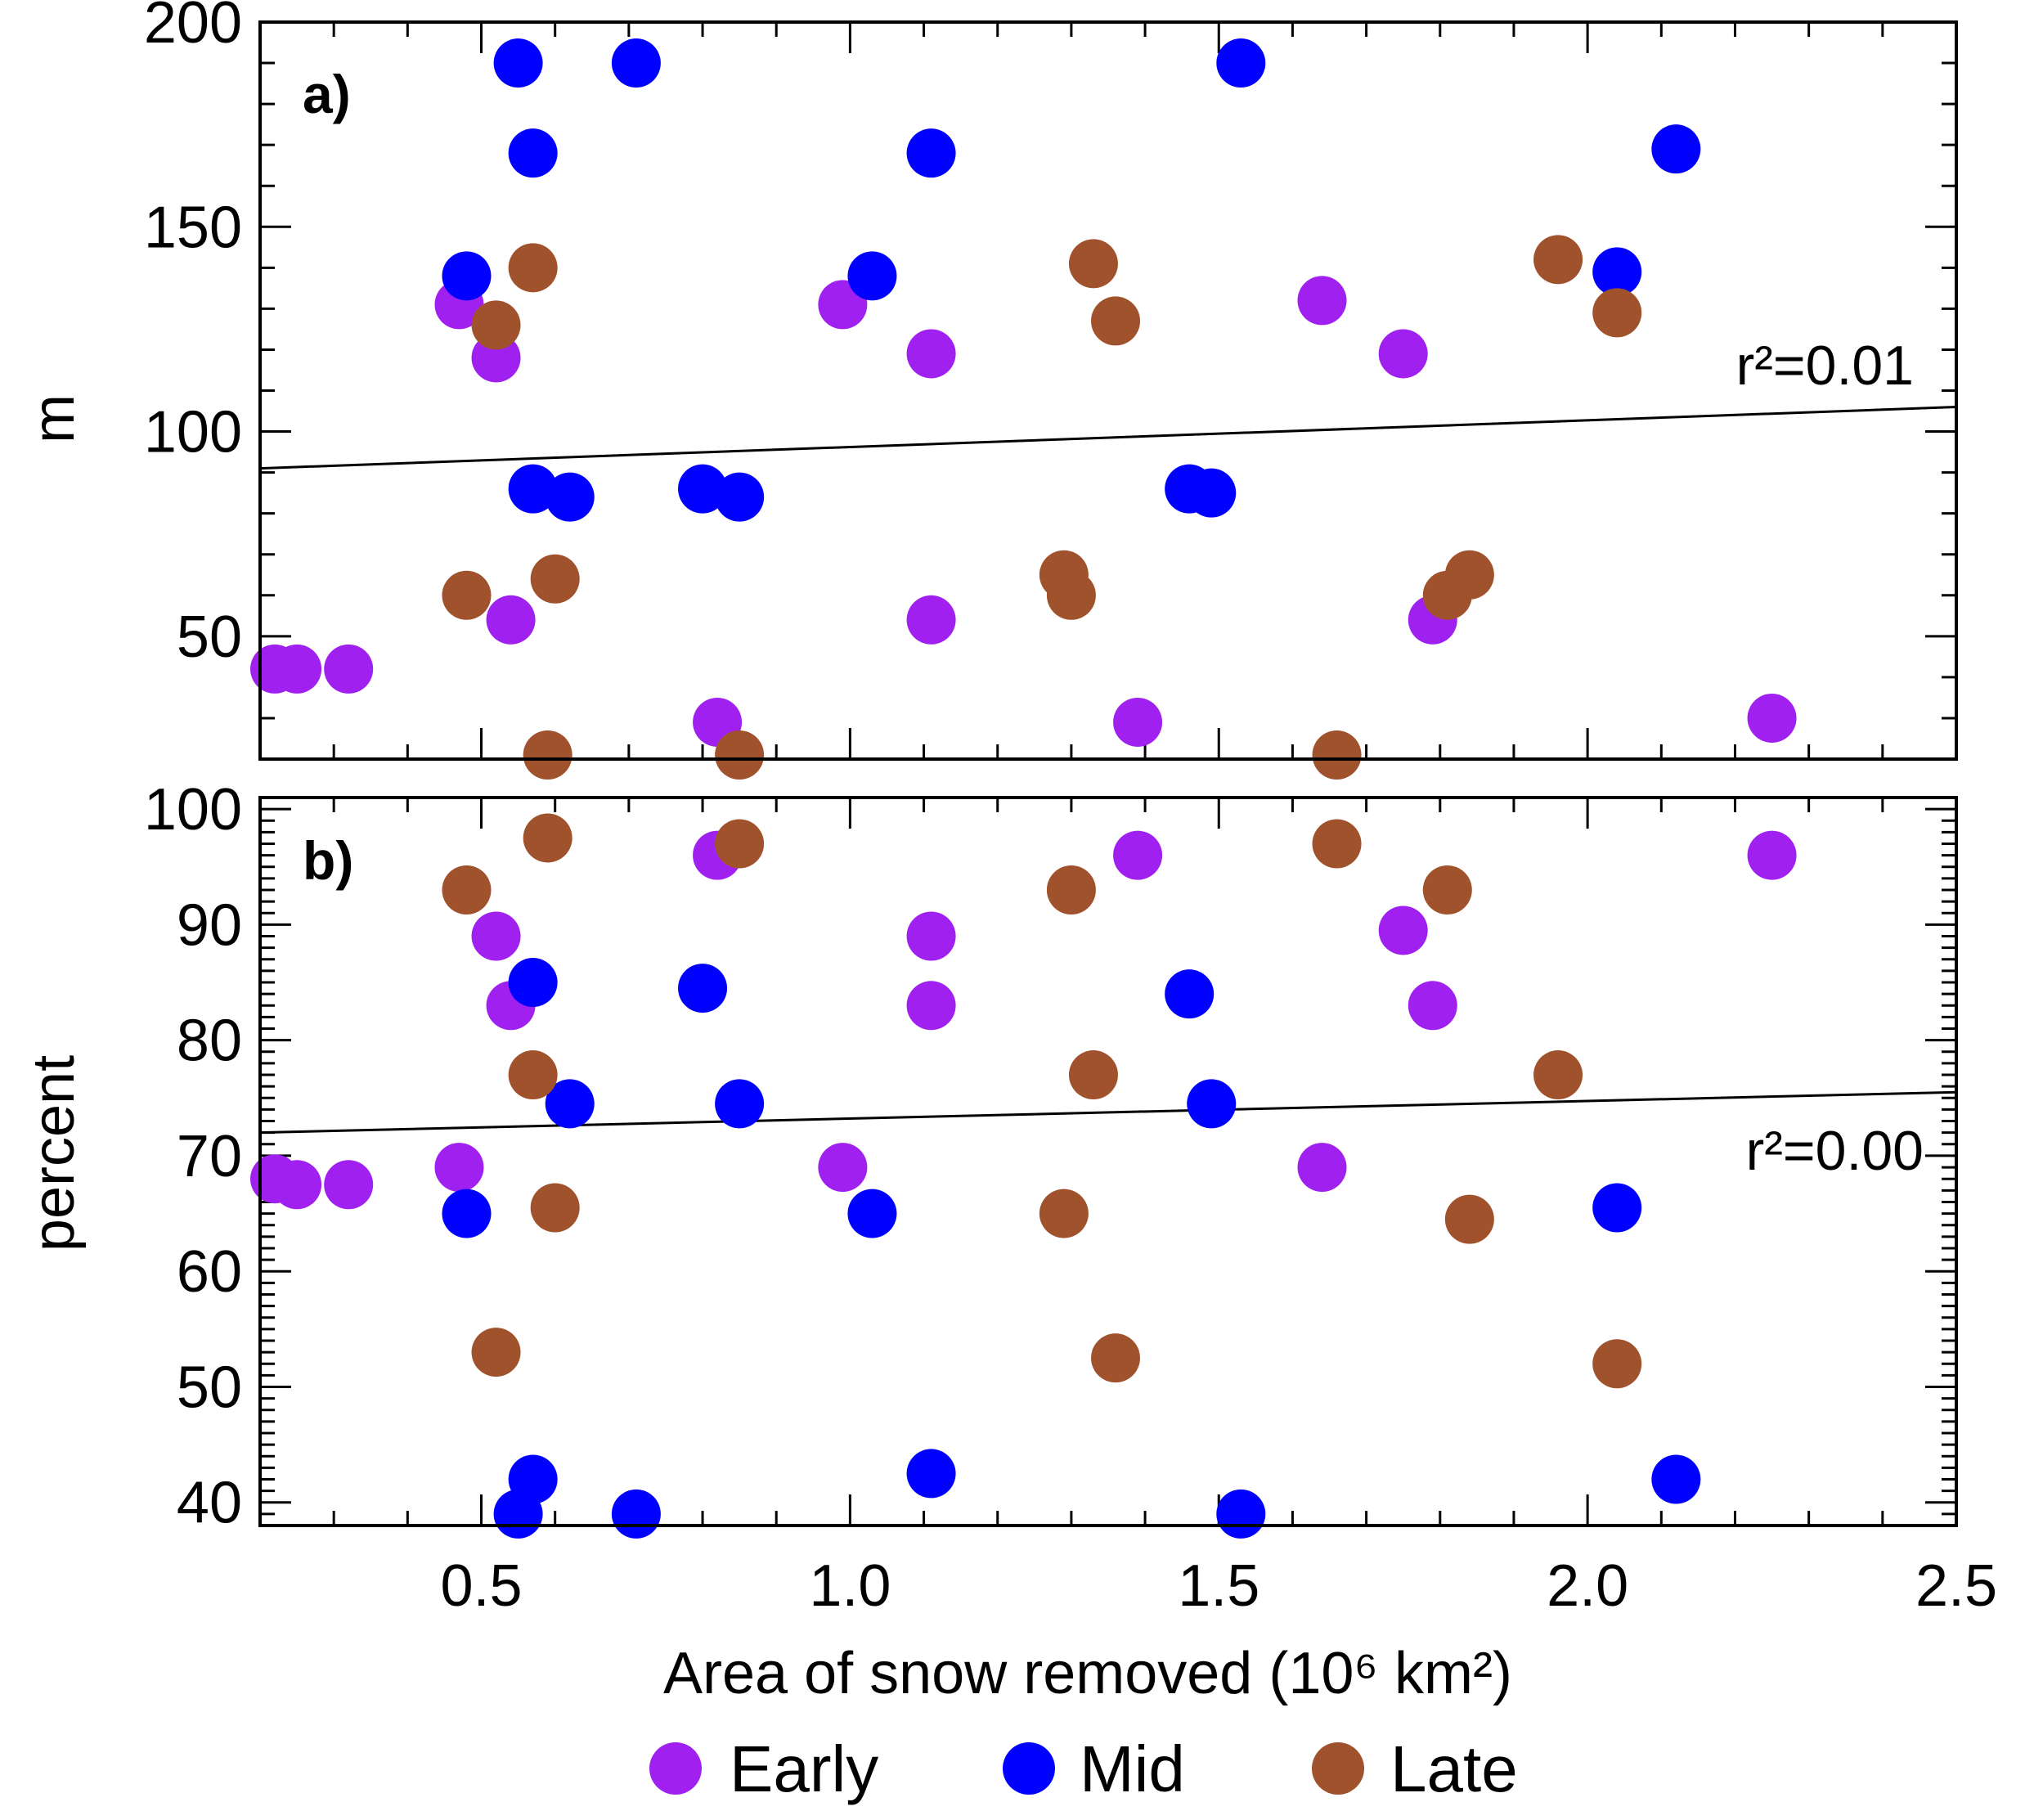  Describe the element at coordinates (1454, 1769) in the screenshot. I see `legend-late-label: Late` at that location.